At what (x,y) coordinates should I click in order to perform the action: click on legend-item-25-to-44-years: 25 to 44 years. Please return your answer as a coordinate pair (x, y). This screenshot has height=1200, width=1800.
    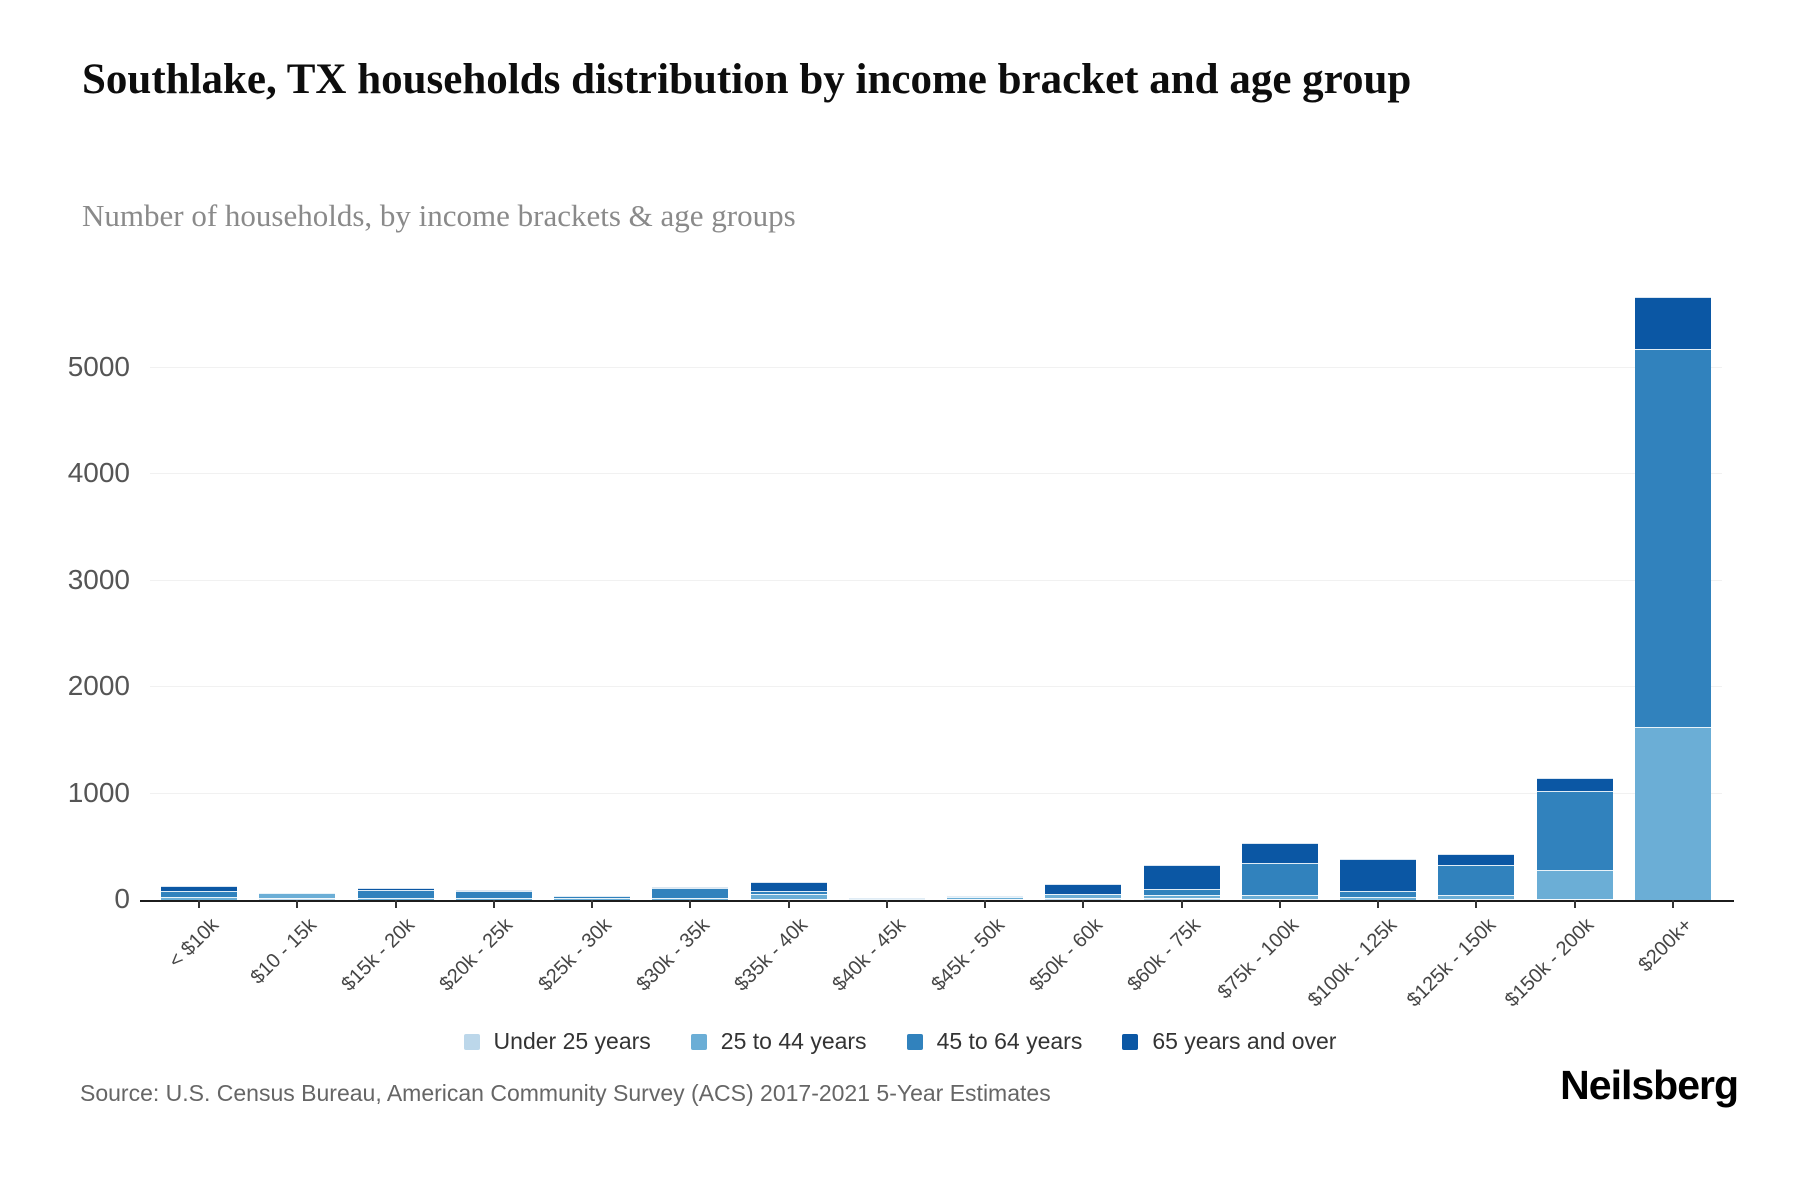
    Looking at the image, I should click on (778, 1041).